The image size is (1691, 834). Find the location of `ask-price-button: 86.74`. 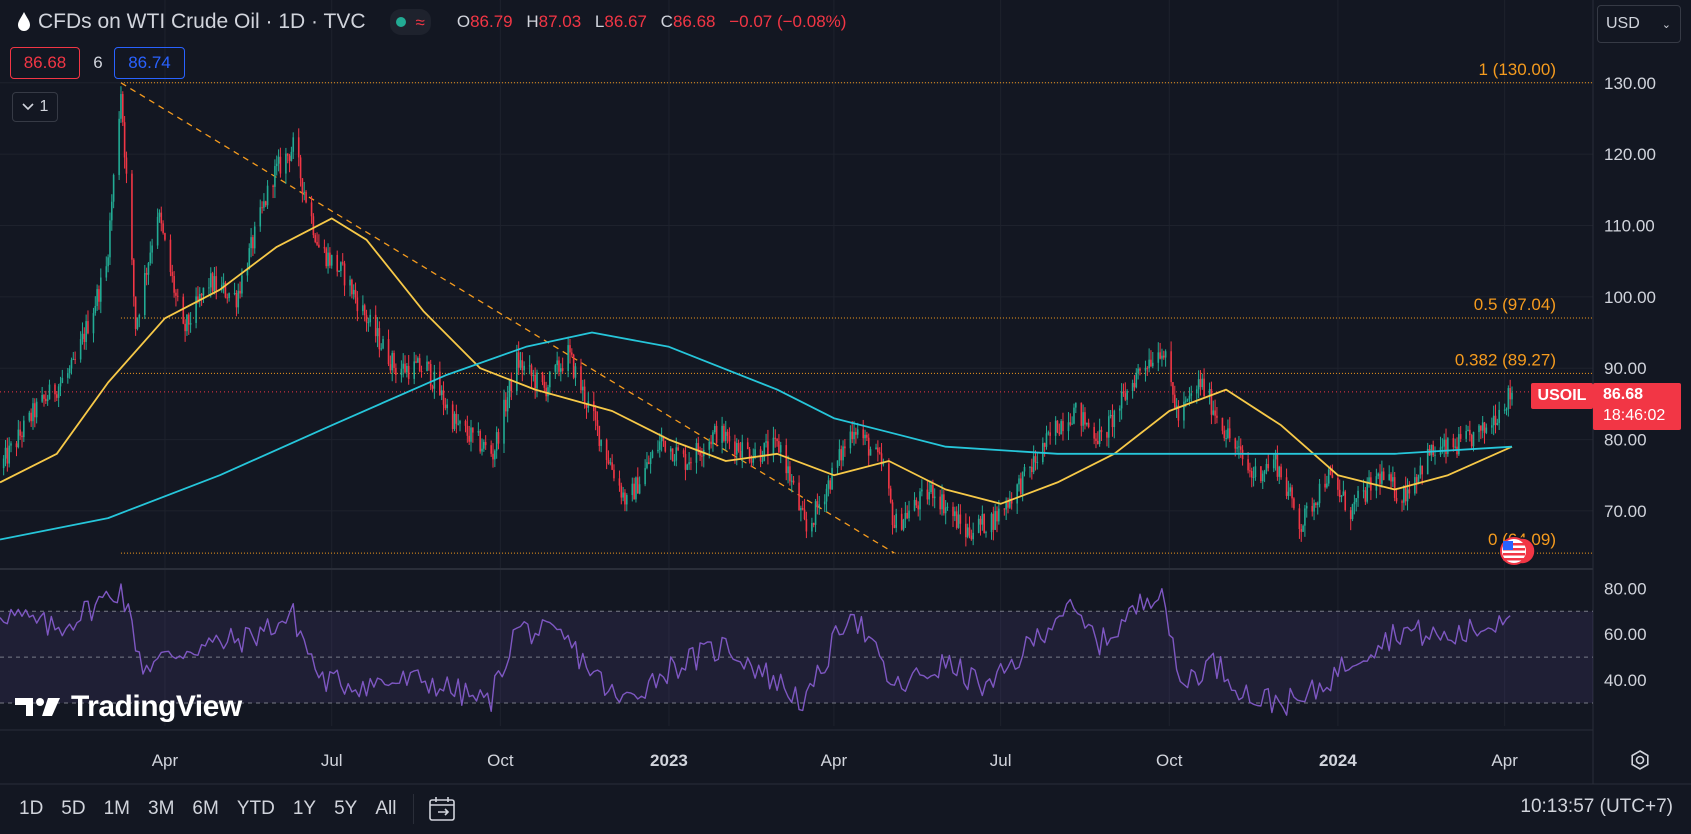

ask-price-button: 86.74 is located at coordinates (149, 63).